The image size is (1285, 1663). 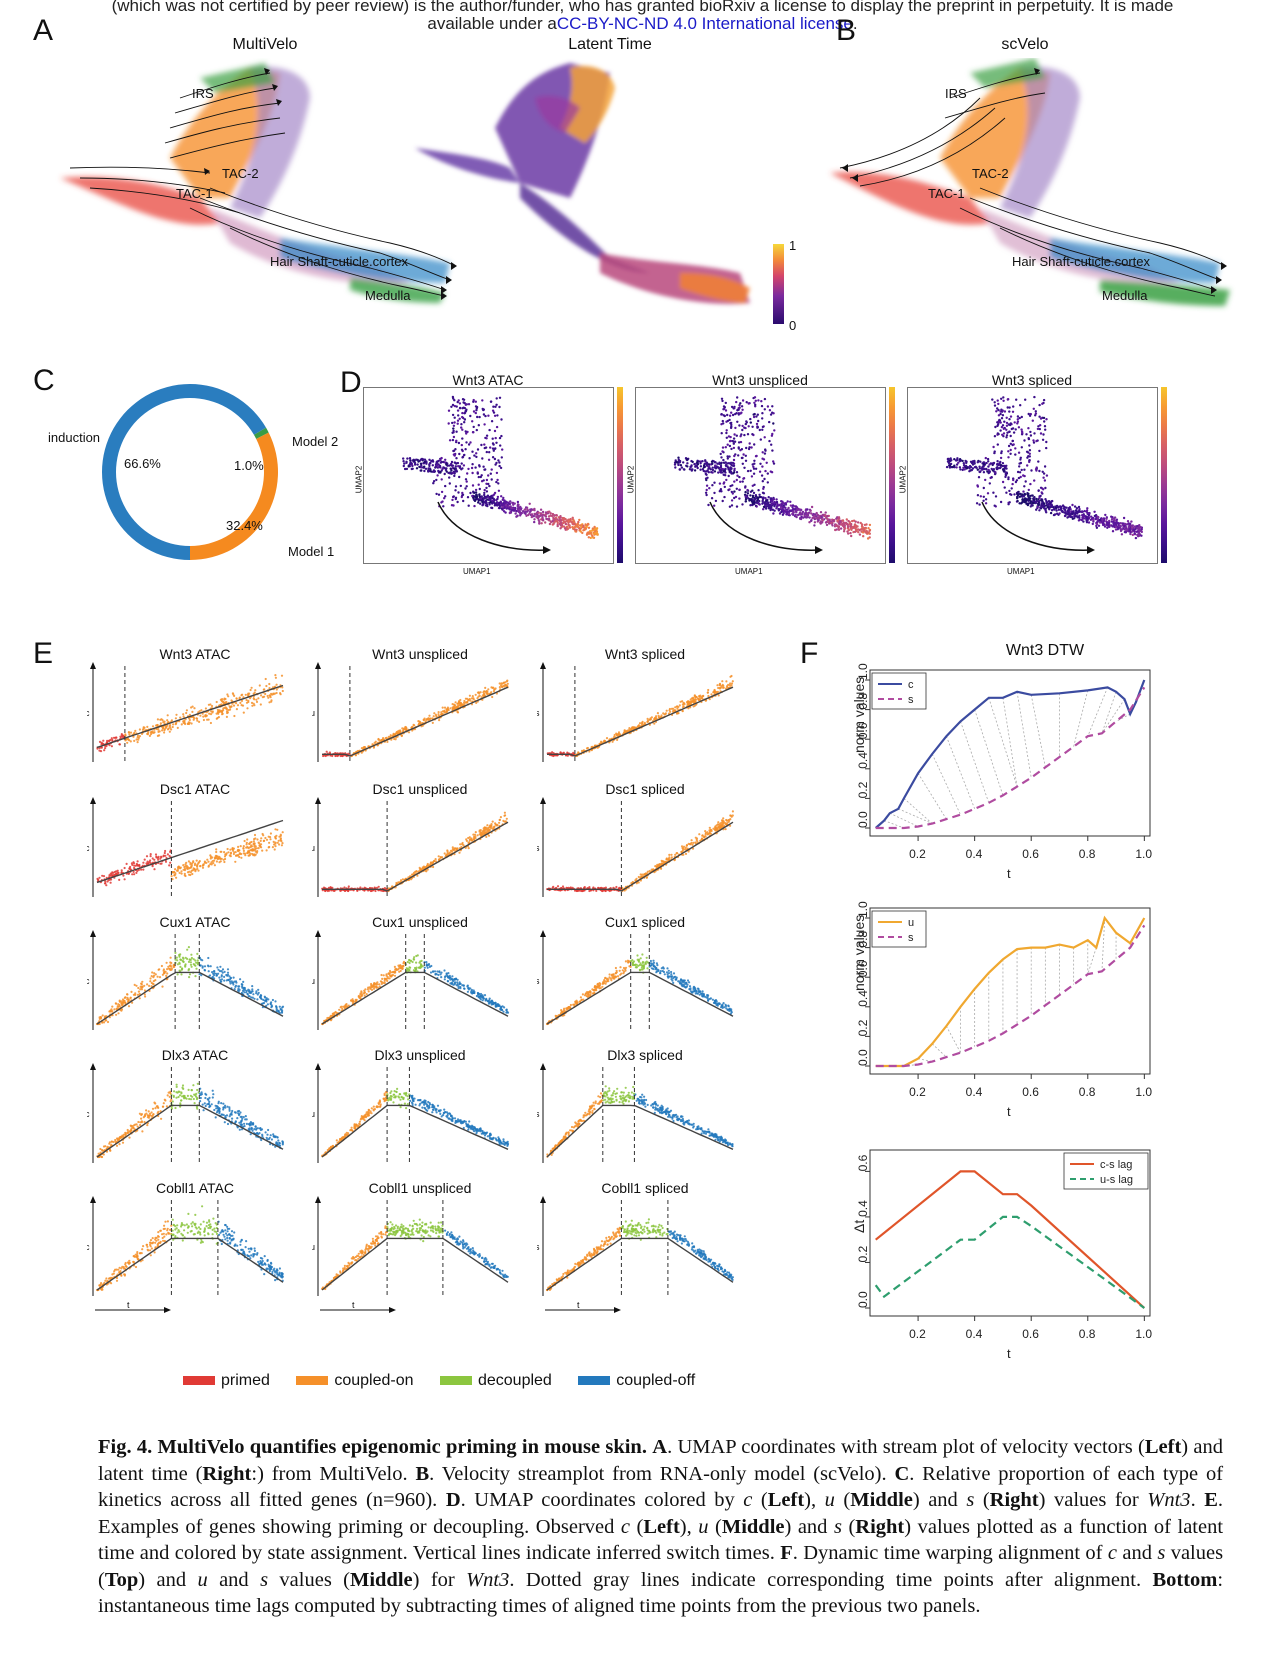 I want to click on legend-primed: primed, so click(x=226, y=1380).